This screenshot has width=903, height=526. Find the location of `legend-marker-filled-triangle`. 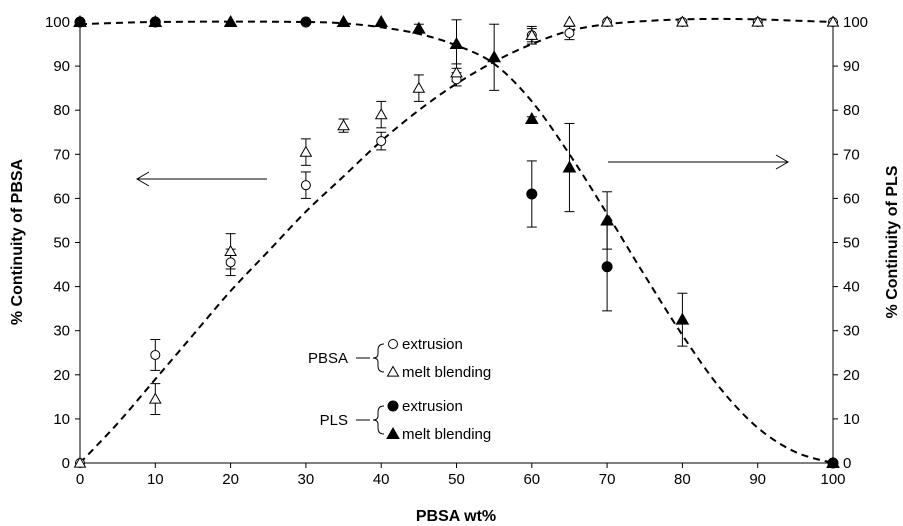

legend-marker-filled-triangle is located at coordinates (393, 432).